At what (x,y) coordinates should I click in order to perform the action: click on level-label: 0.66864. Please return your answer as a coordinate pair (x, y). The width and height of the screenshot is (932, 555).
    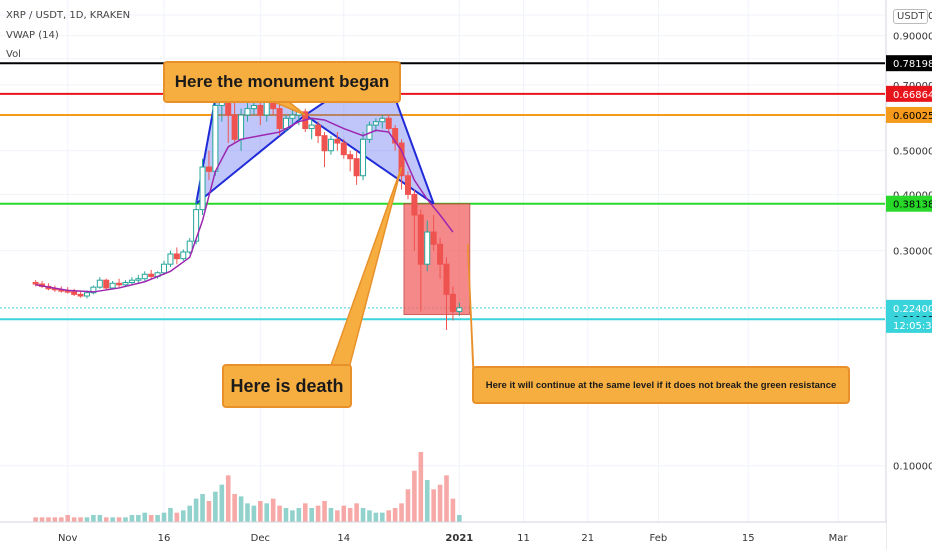
    Looking at the image, I should click on (912, 95).